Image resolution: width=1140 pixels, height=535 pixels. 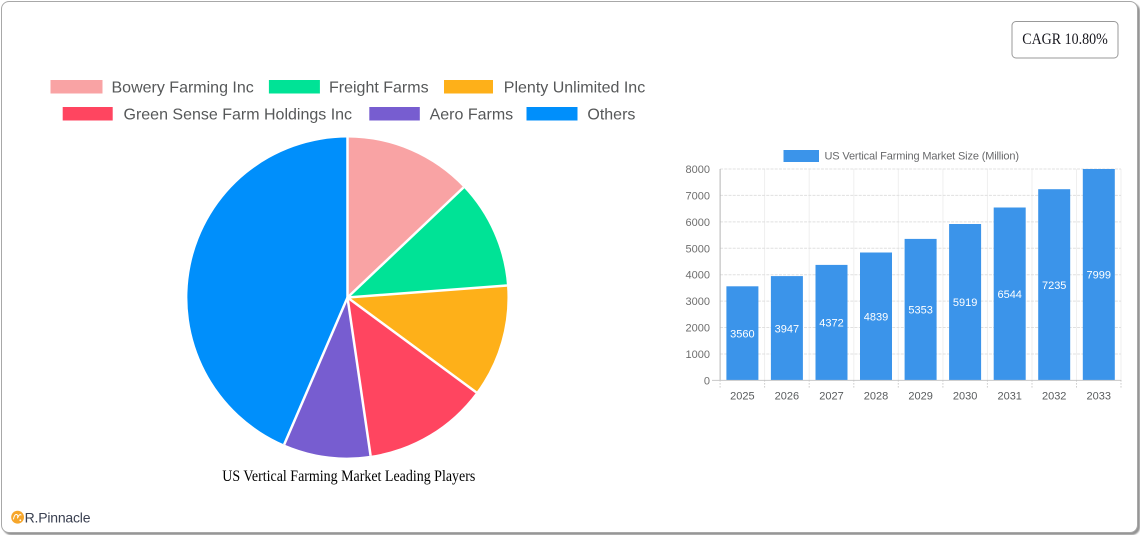 I want to click on svg-text: 0, so click(x=707, y=381).